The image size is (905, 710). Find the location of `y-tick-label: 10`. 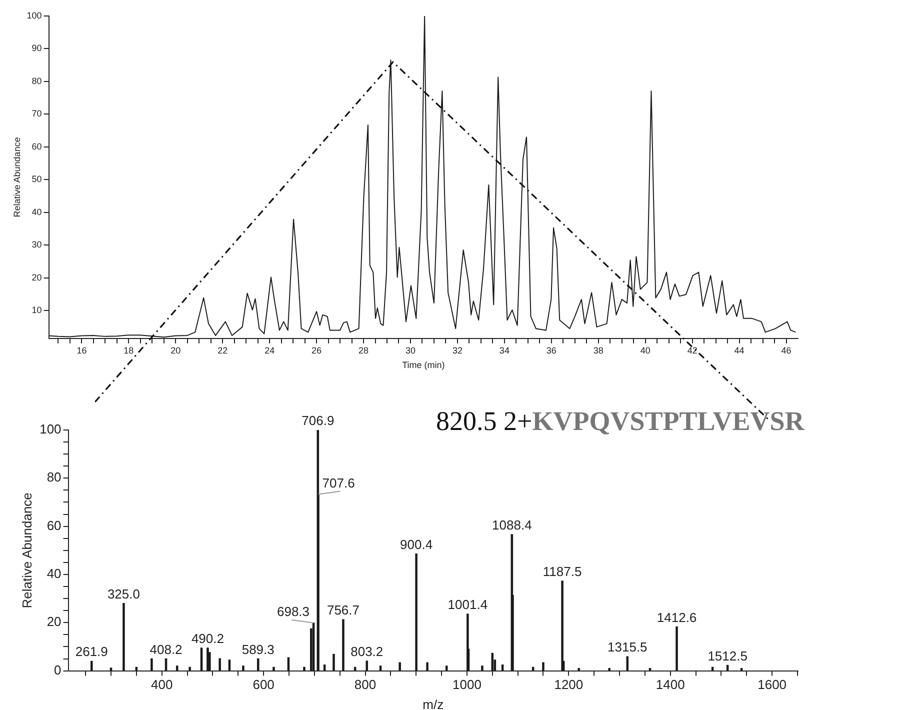

y-tick-label: 10 is located at coordinates (37, 310).